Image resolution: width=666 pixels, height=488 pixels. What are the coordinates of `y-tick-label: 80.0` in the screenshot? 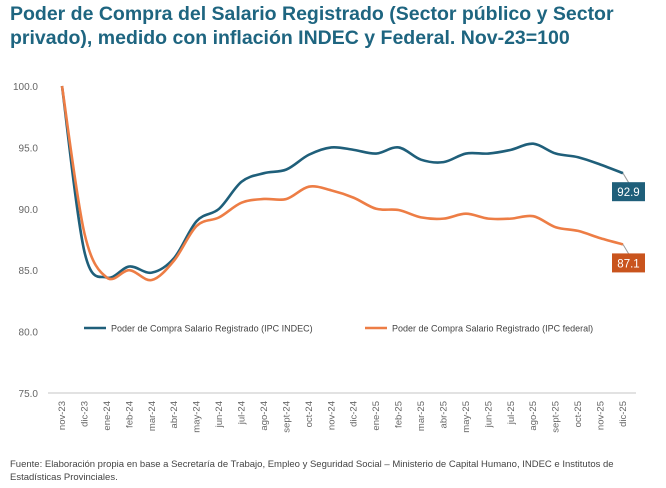 It's located at (29, 333).